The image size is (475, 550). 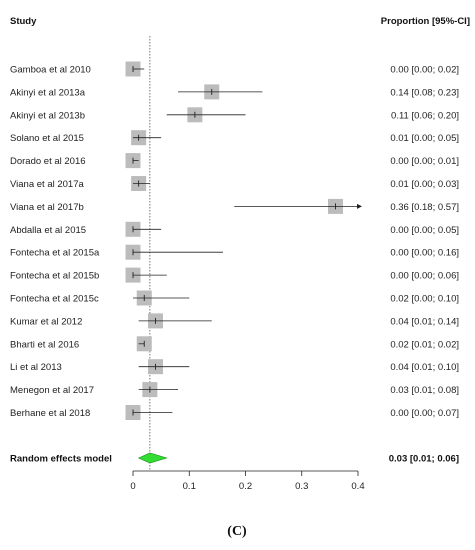 What do you see at coordinates (424, 138) in the screenshot?
I see `study-ci-text: 0.01 [0.00; 0.05]` at bounding box center [424, 138].